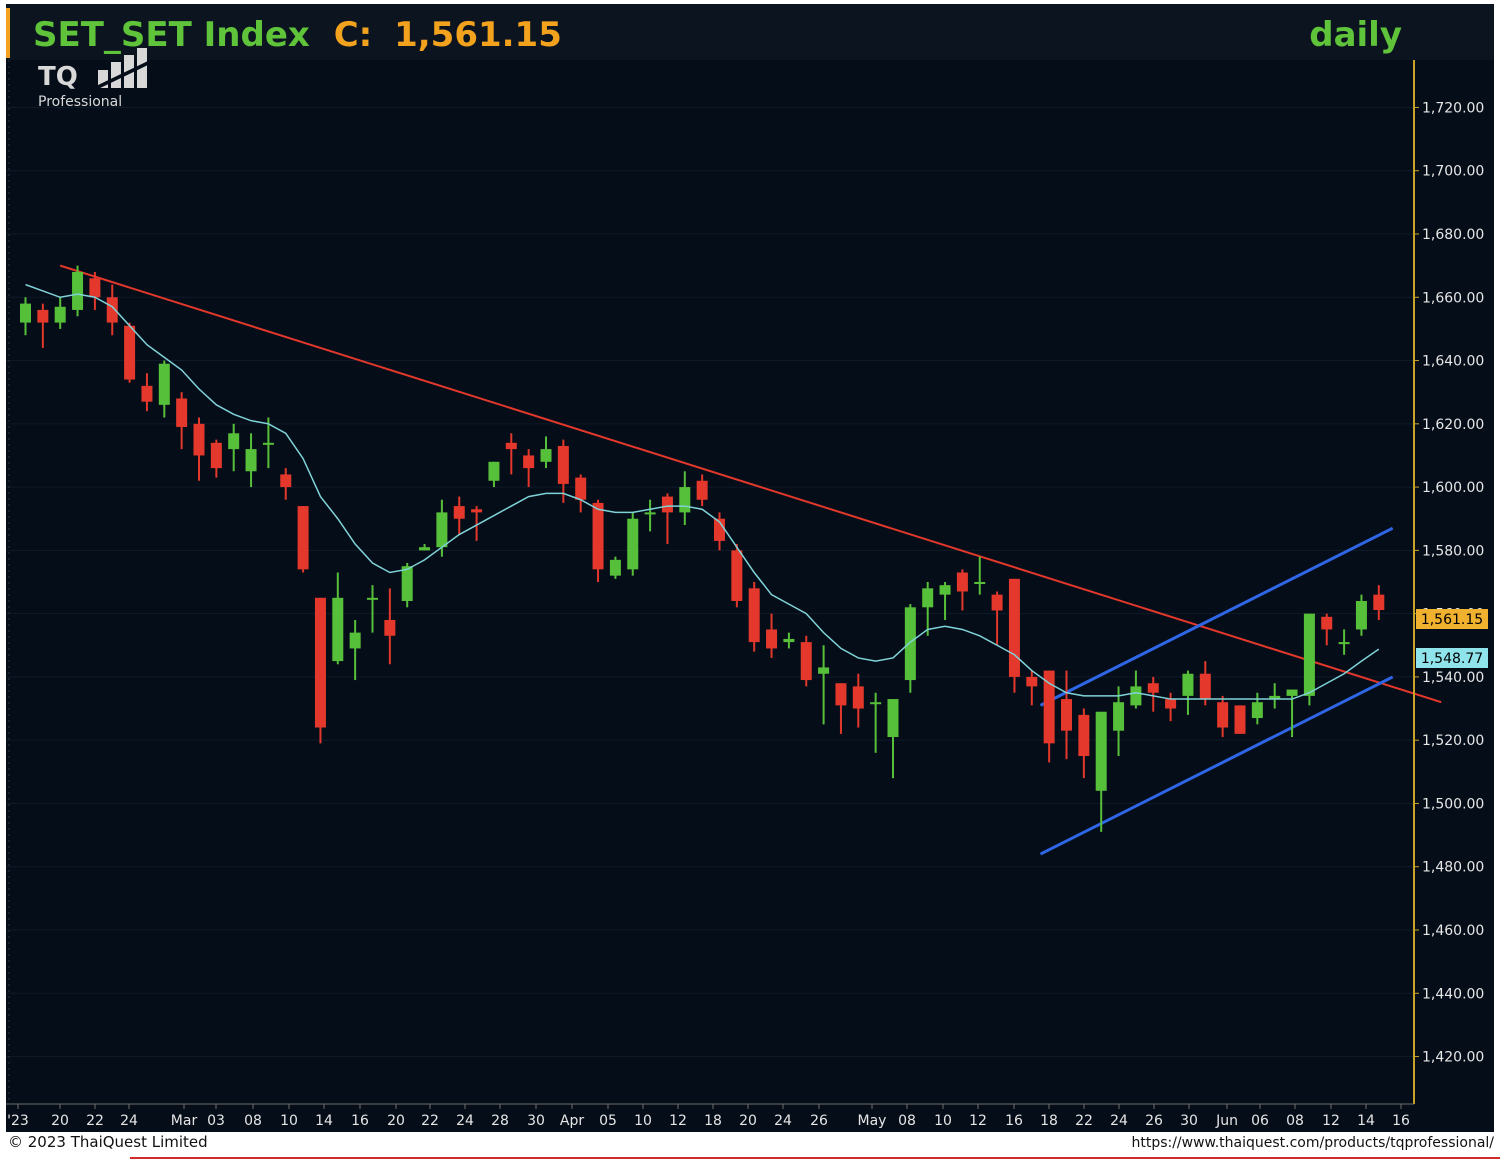  Describe the element at coordinates (8, 33) in the screenshot. I see `title-accent-bar` at that location.